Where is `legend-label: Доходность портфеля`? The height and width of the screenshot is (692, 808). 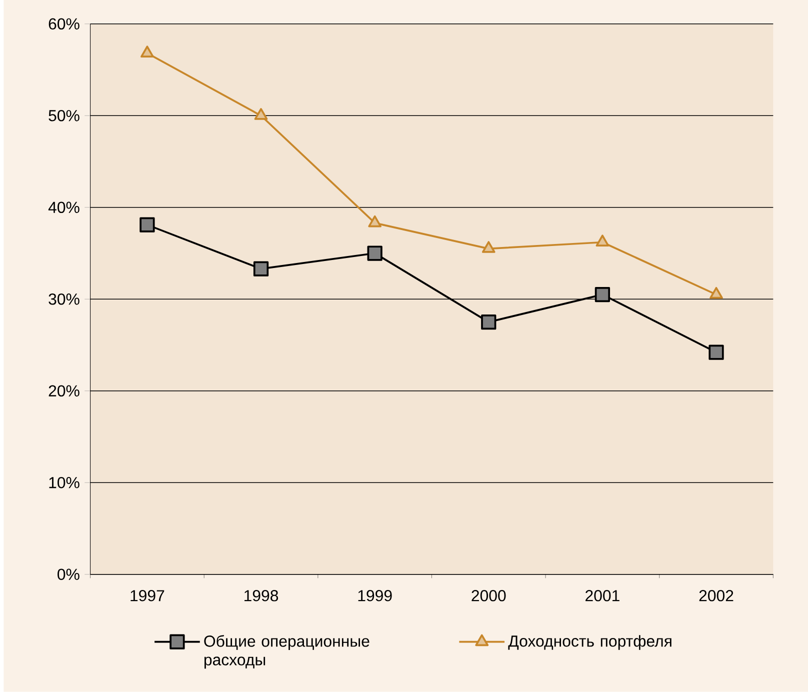
legend-label: Доходность портфеля is located at coordinates (590, 642).